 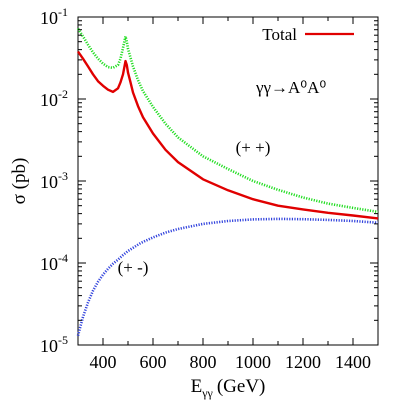 I want to click on annotation-plus-plus: (+ +), so click(x=253, y=147).